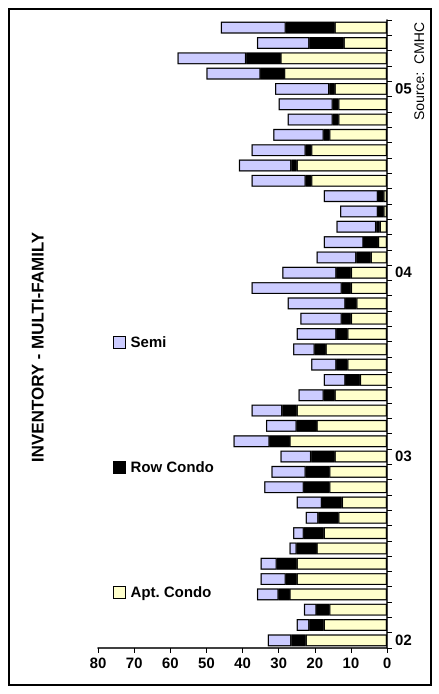  Describe the element at coordinates (148, 342) in the screenshot. I see `legend-label: Semi` at that location.